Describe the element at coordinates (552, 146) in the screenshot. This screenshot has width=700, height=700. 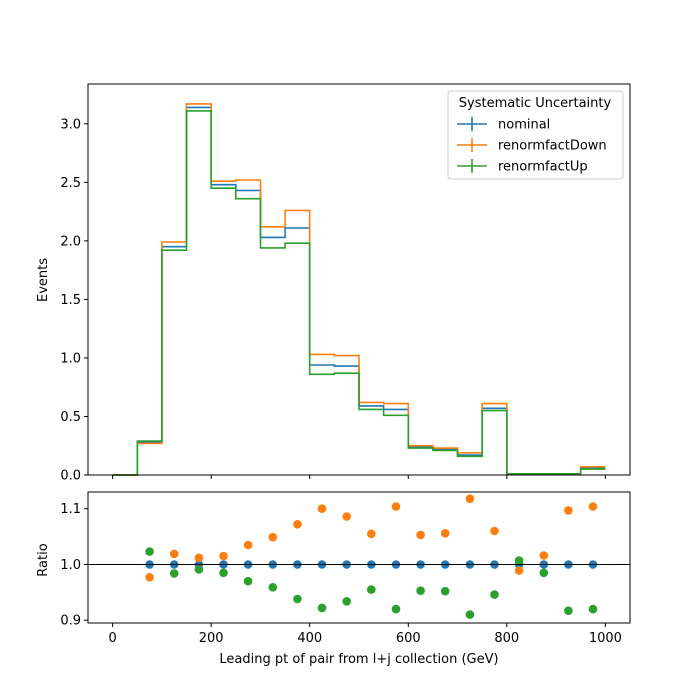
I see `legend-label-renormfactDown: renormfactDown` at that location.